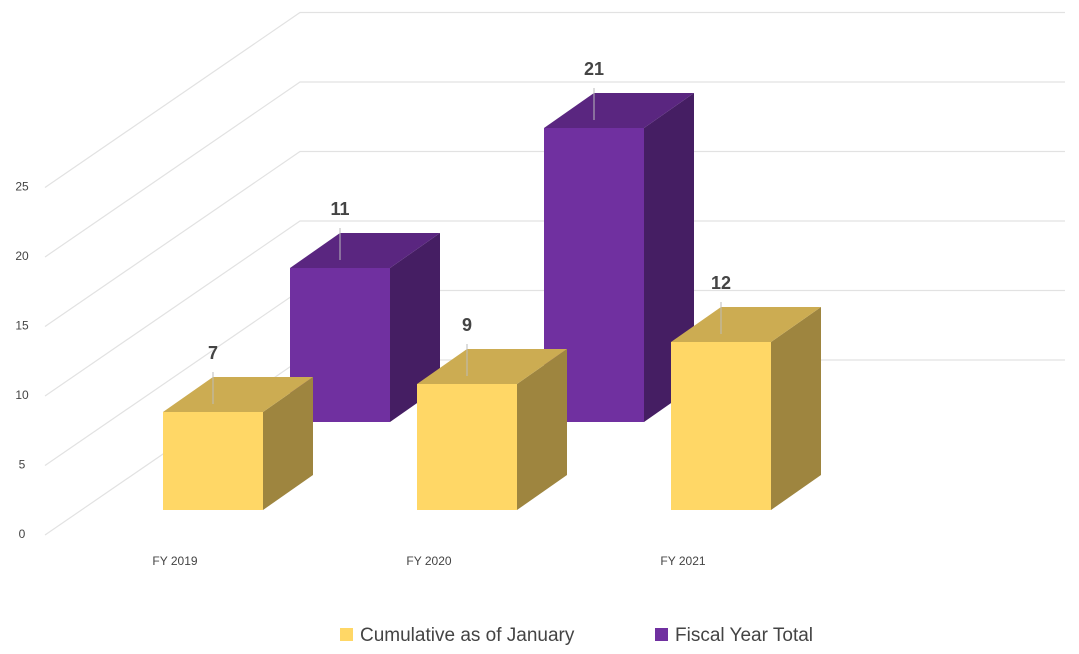 The image size is (1079, 654). Describe the element at coordinates (744, 635) in the screenshot. I see `legend-label: Fiscal Year Total` at that location.